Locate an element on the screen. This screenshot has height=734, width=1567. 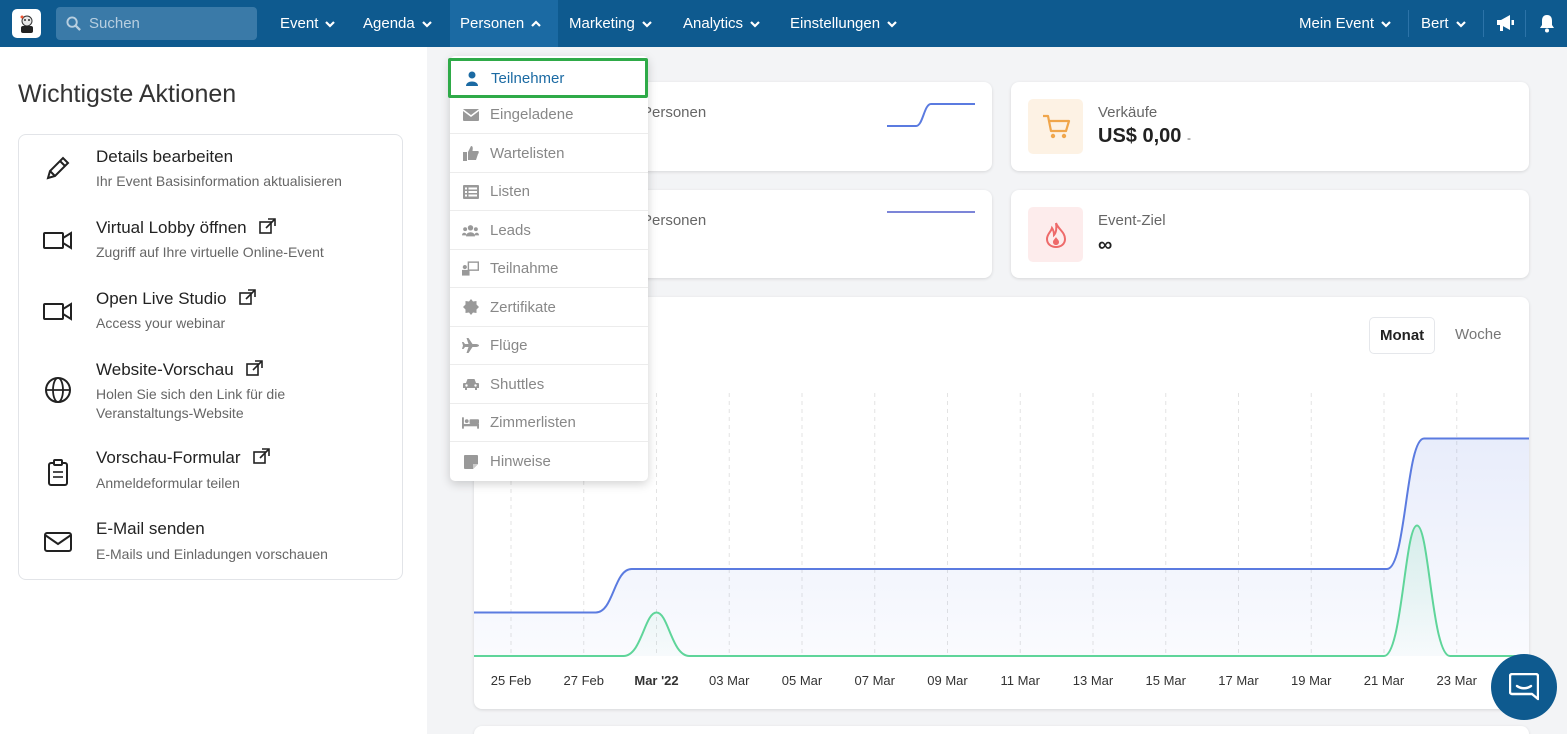
action-title-wrap: Open Live Studio is located at coordinates (176, 299).